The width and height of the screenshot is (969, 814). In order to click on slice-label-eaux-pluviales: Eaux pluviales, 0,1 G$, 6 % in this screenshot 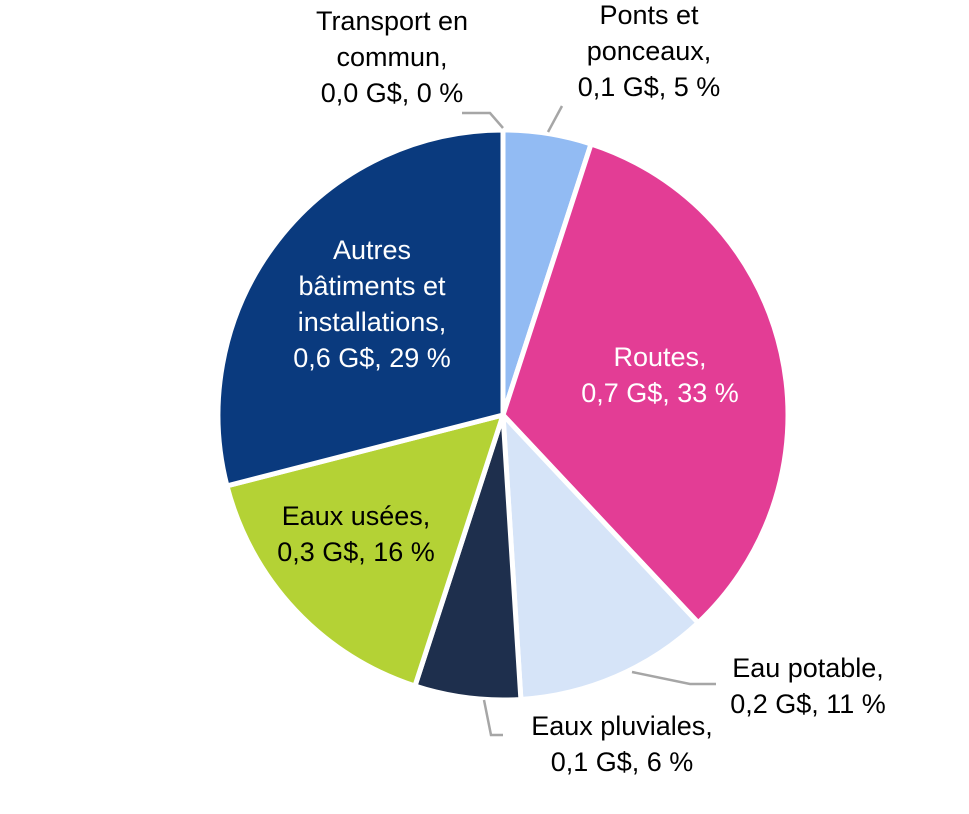, I will do `click(622, 744)`.